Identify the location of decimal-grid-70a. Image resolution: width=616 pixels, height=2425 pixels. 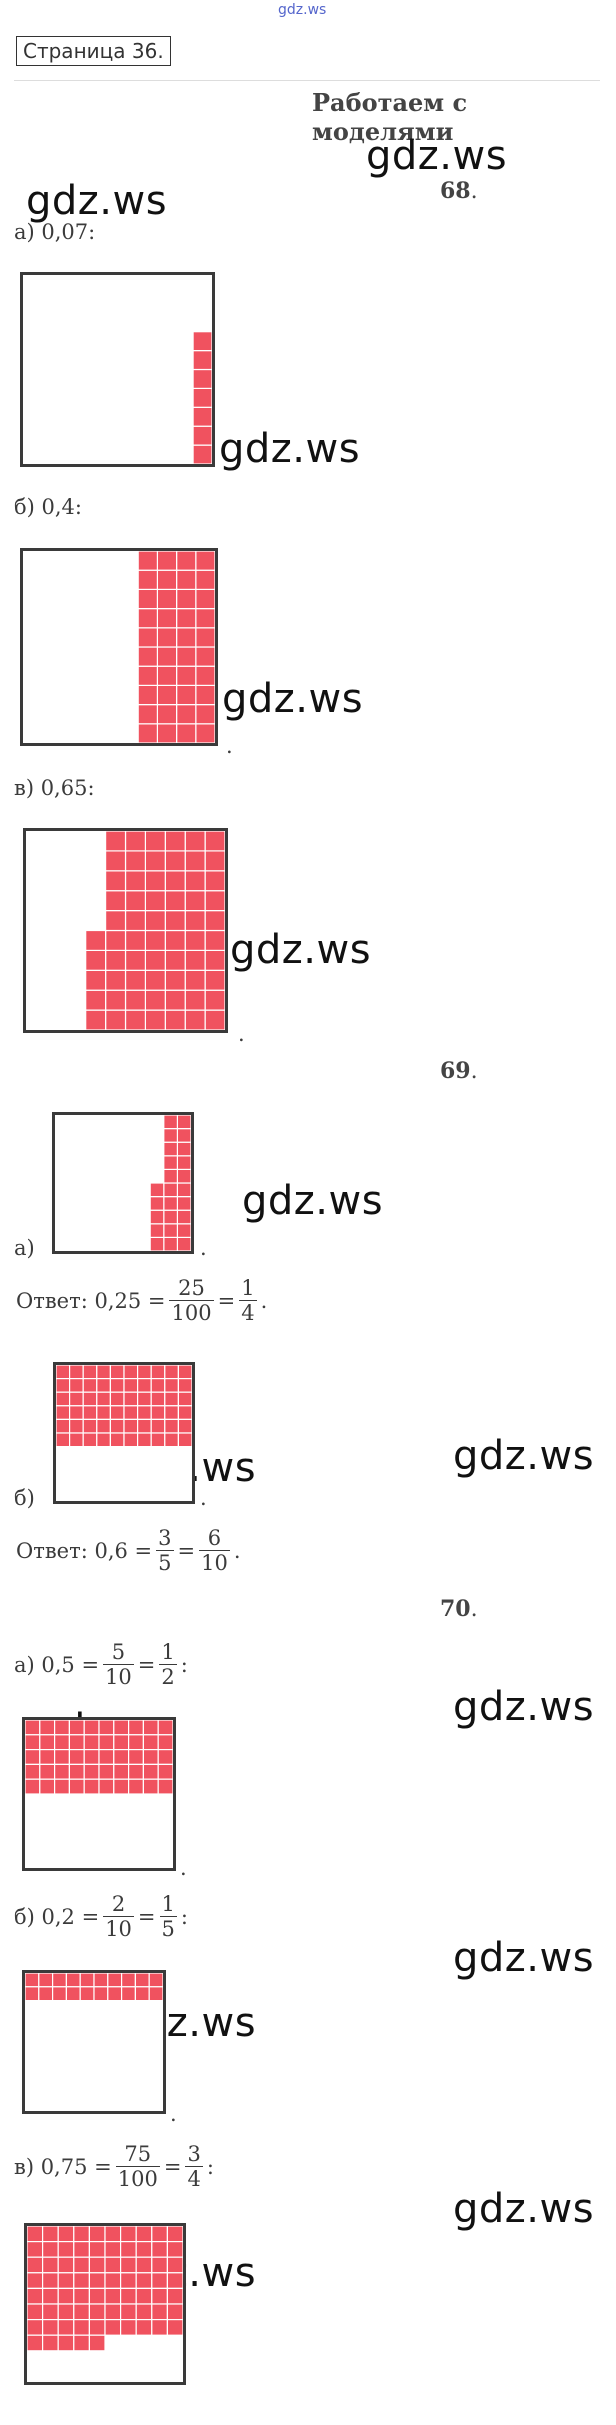
(99, 1794).